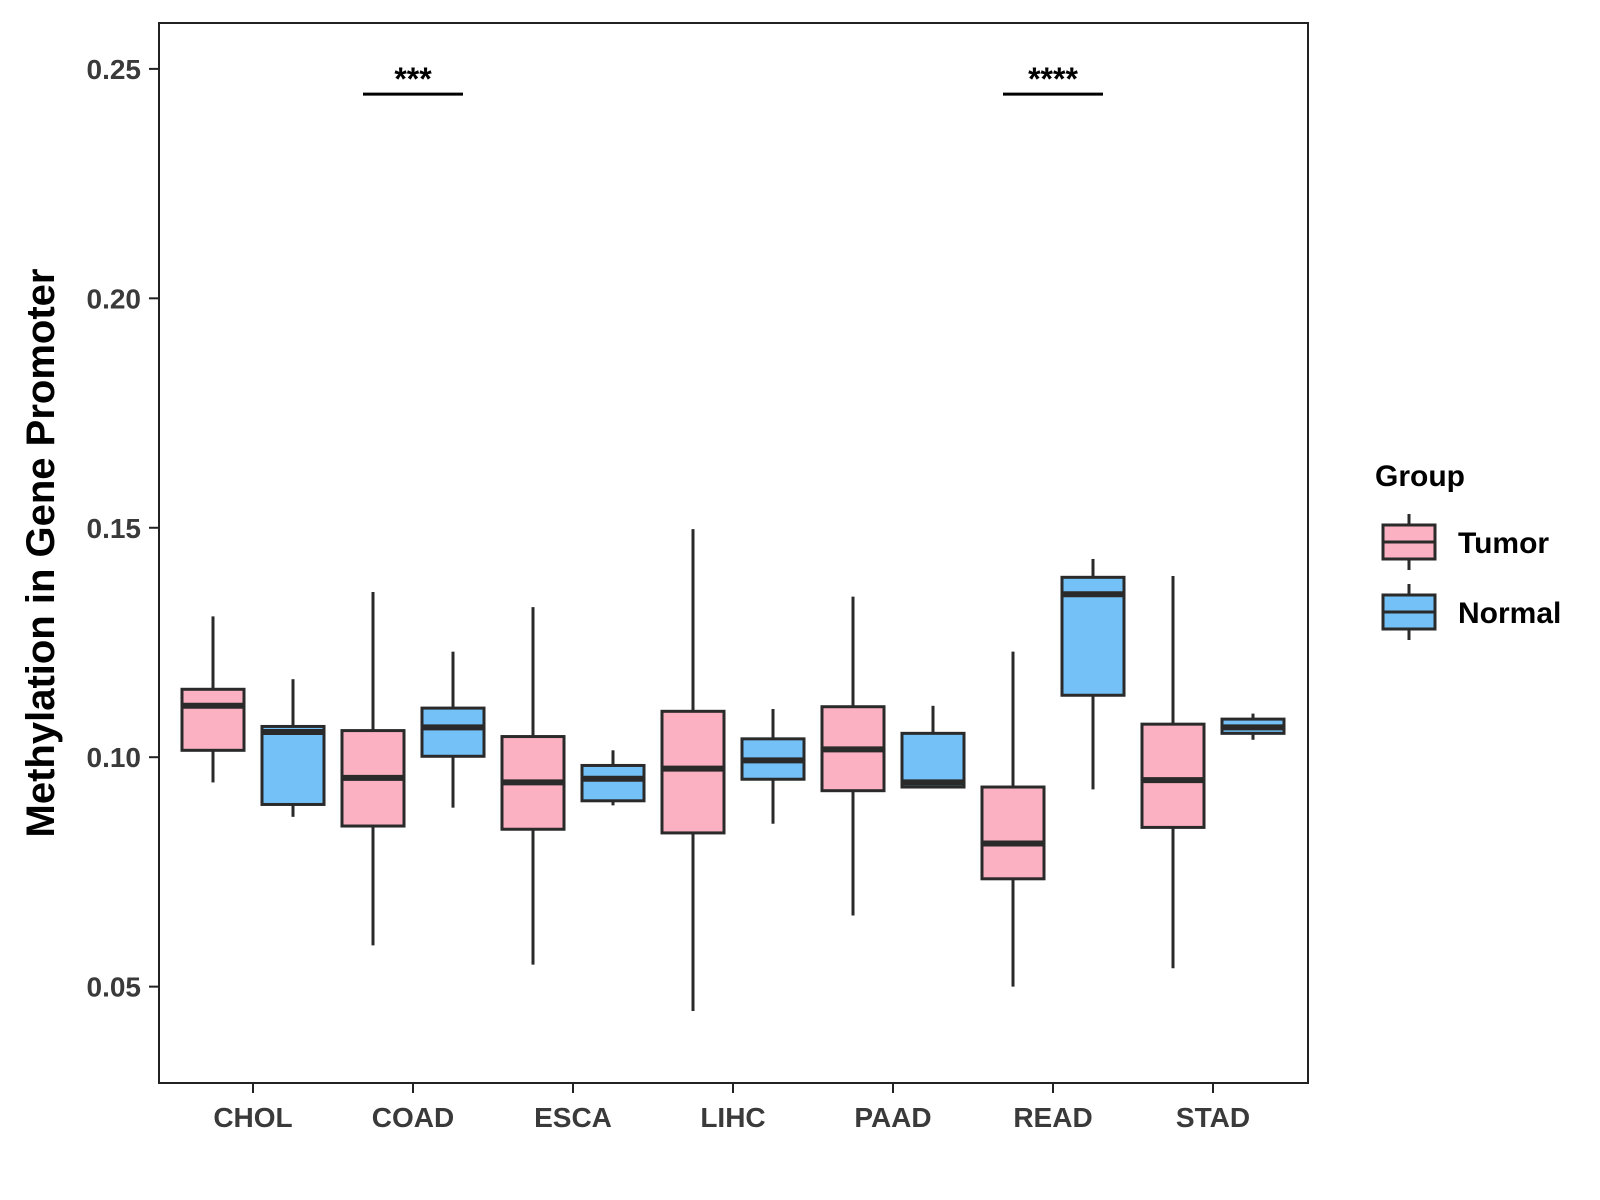 This screenshot has height=1200, width=1600. Describe the element at coordinates (533, 786) in the screenshot. I see `box-tumor-esca` at that location.